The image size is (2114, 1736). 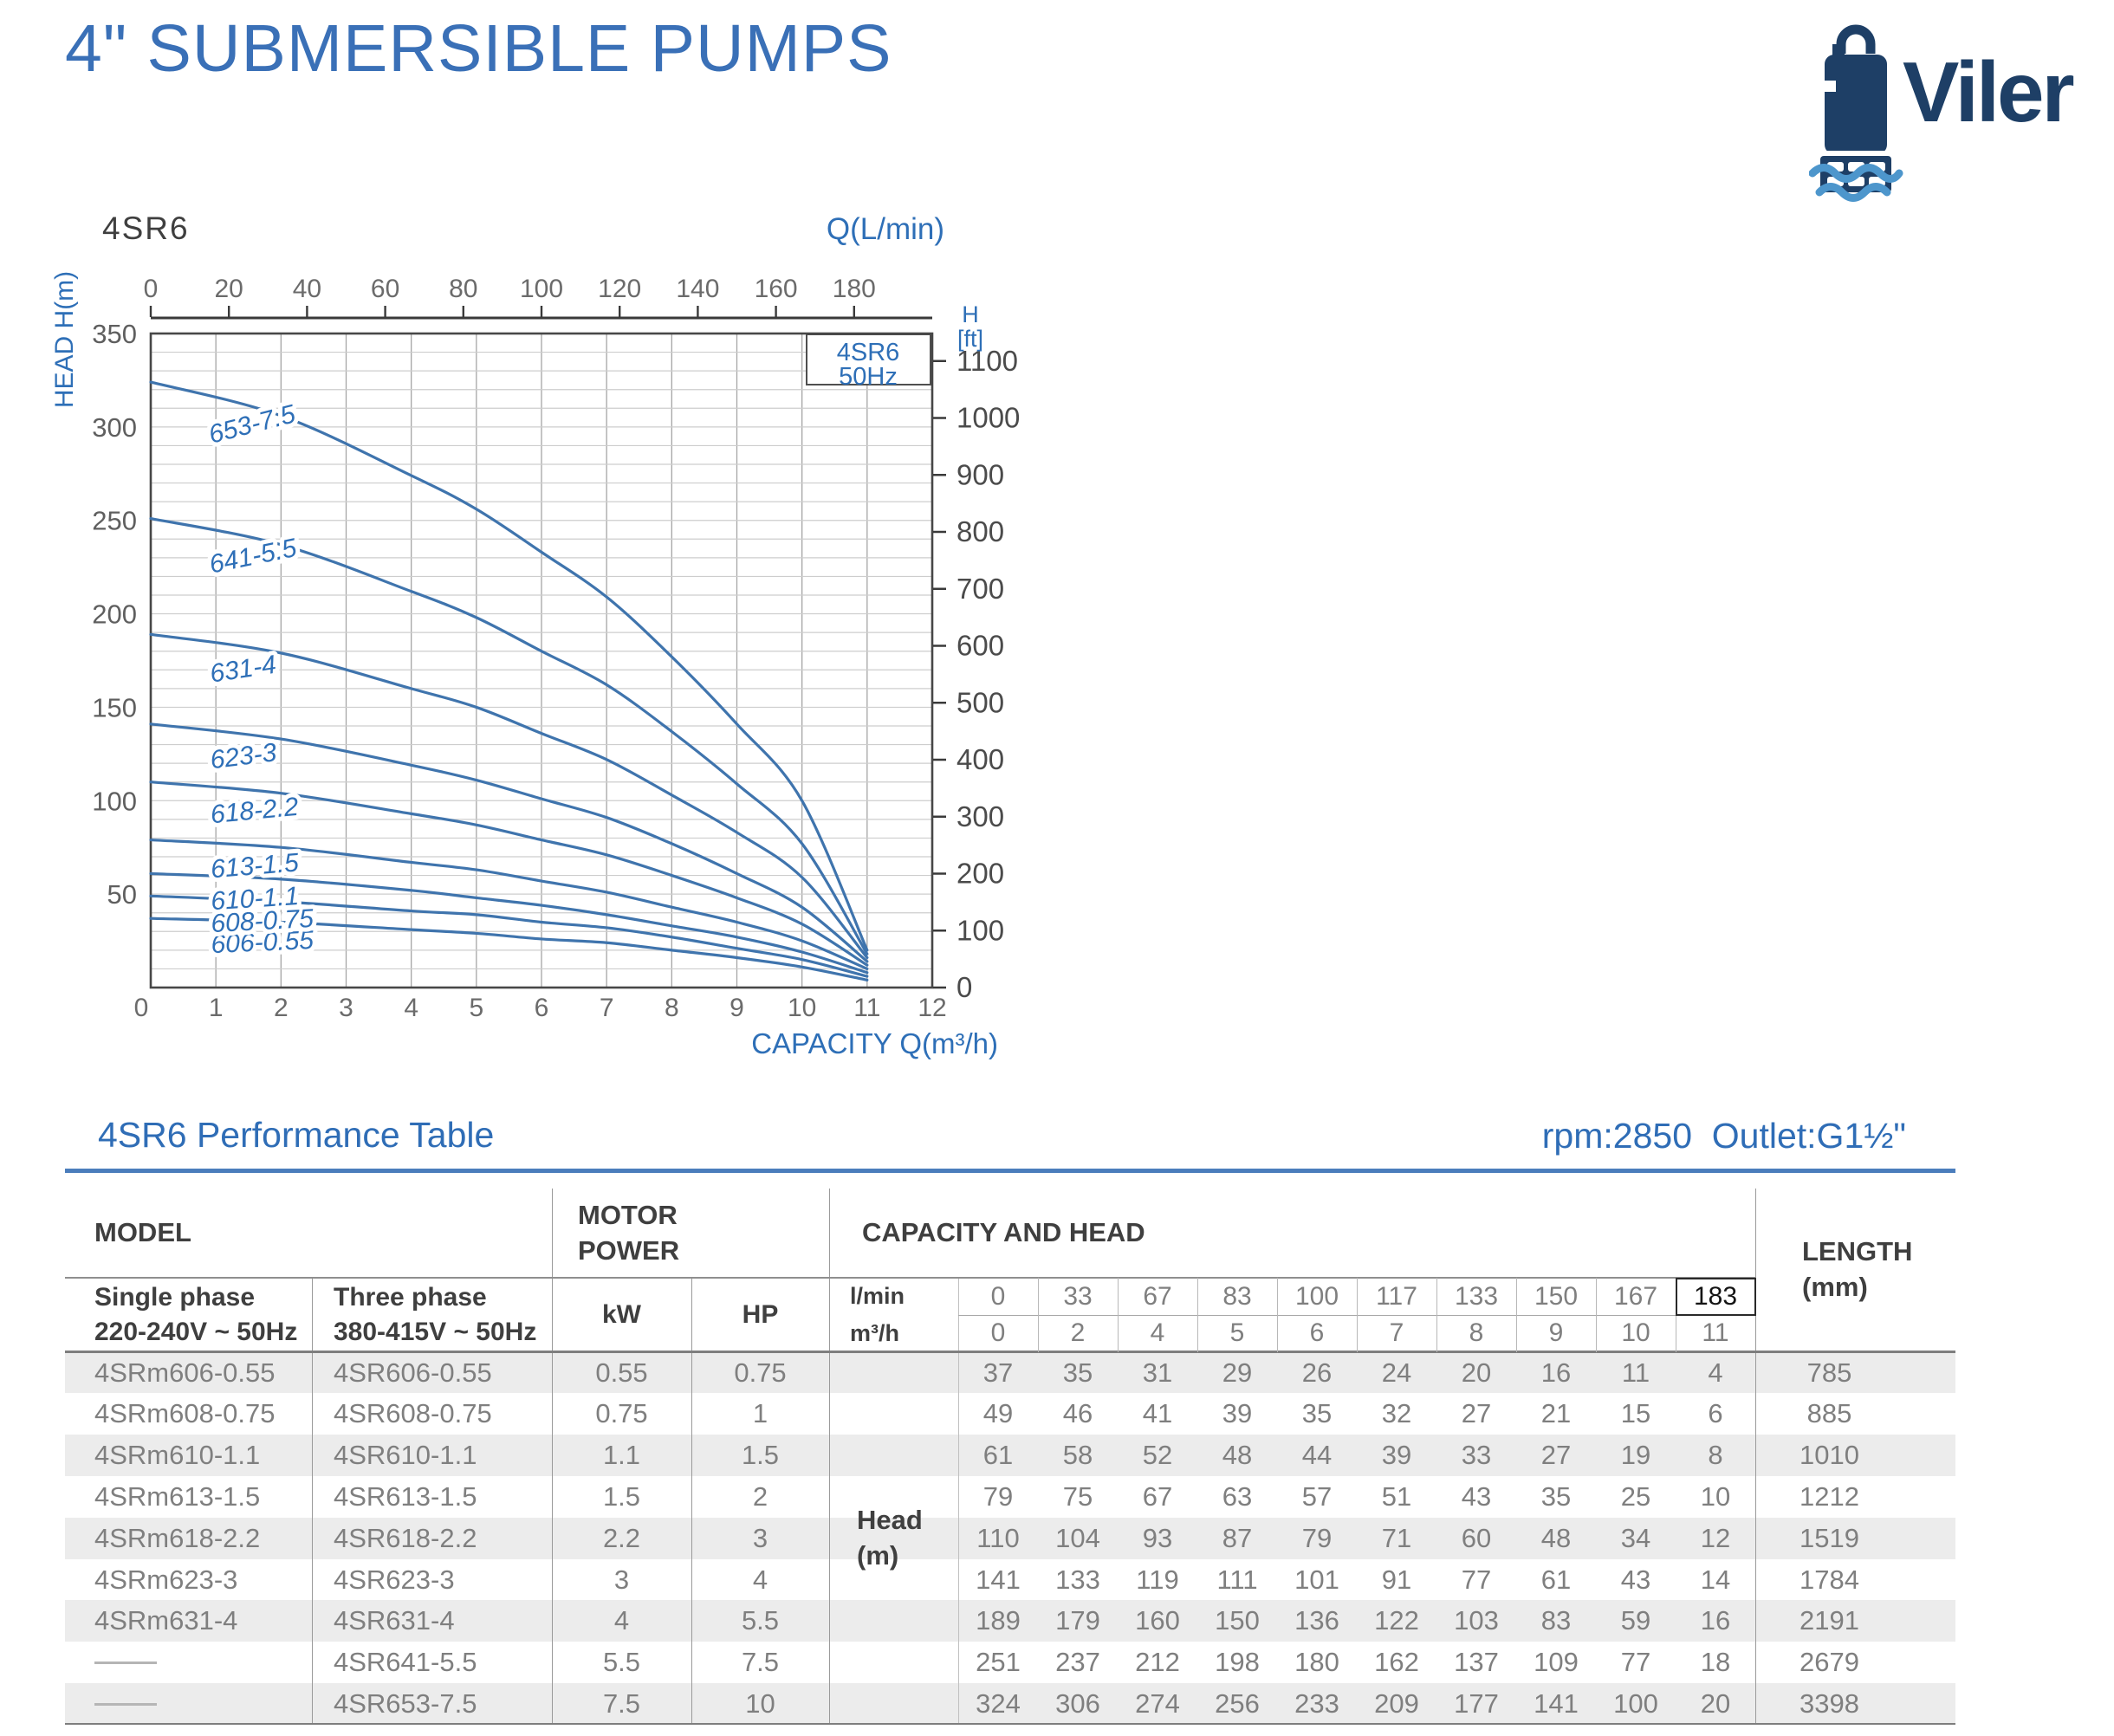 I want to click on head-value: 306, so click(x=1077, y=1704).